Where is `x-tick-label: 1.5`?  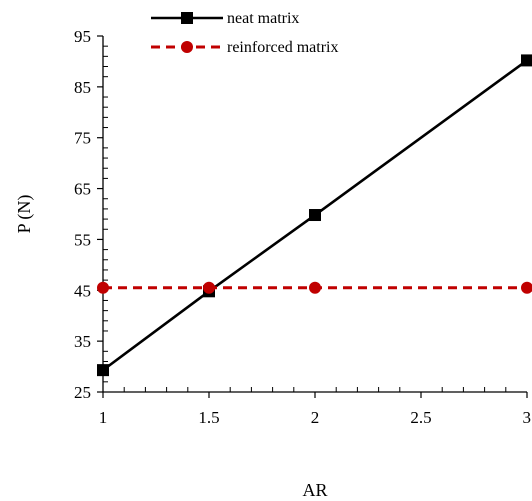
x-tick-label: 1.5 is located at coordinates (208, 417).